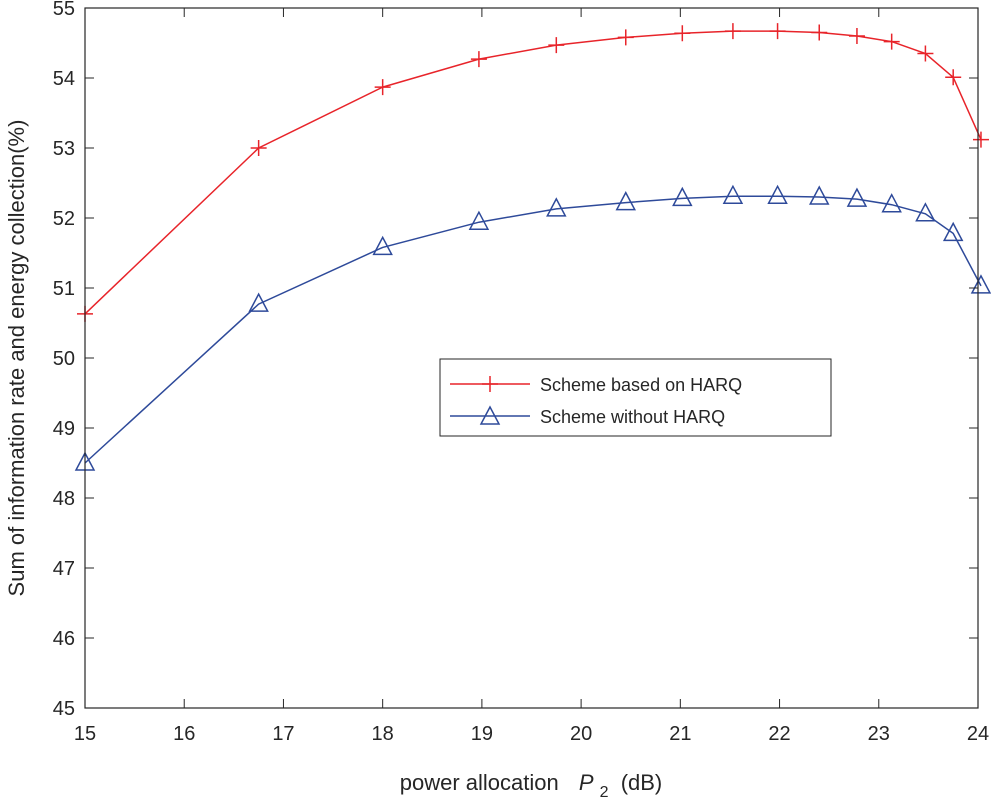 This screenshot has width=991, height=805. I want to click on x-tick-label: 15, so click(85, 734).